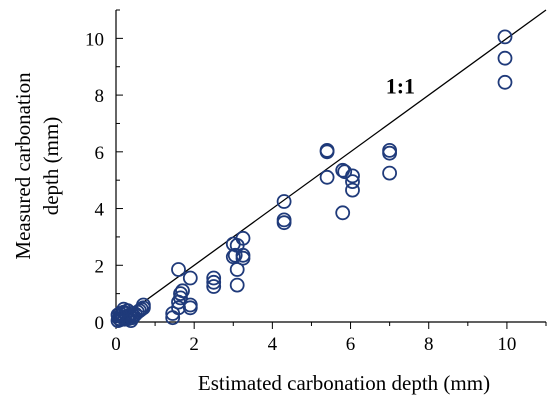 This screenshot has width=551, height=400. I want to click on x-ticks: 0 2 4 6 8 10, so click(329, 338).